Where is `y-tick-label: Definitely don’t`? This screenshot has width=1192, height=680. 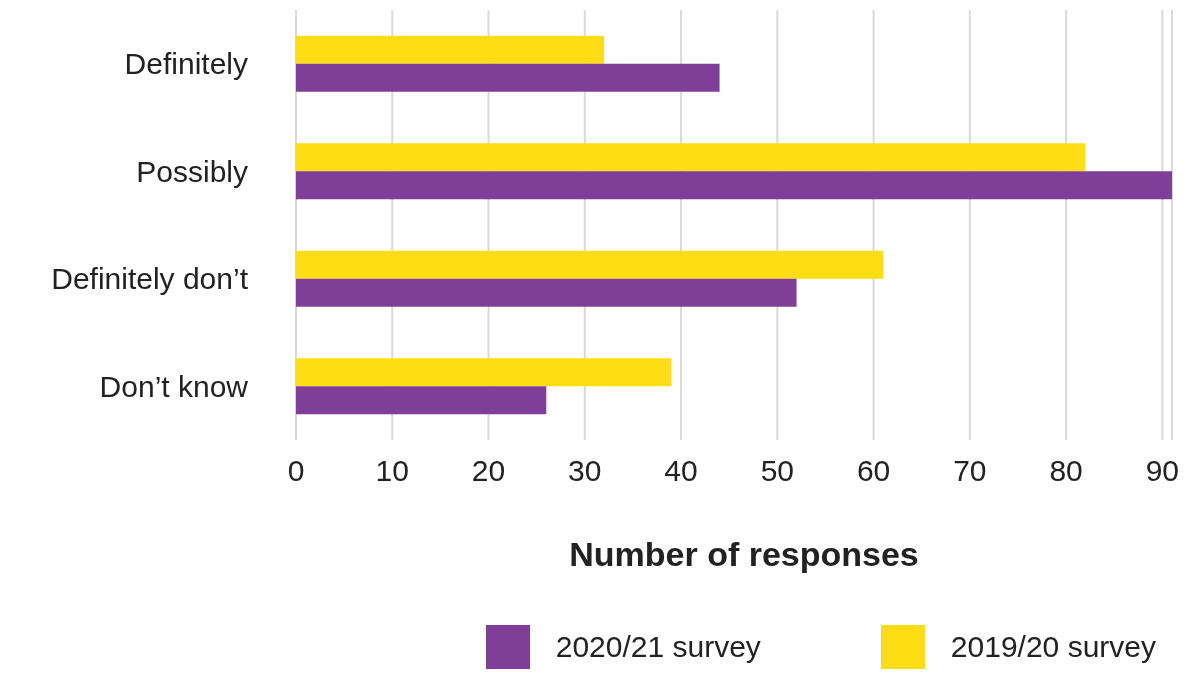 y-tick-label: Definitely don’t is located at coordinates (150, 279).